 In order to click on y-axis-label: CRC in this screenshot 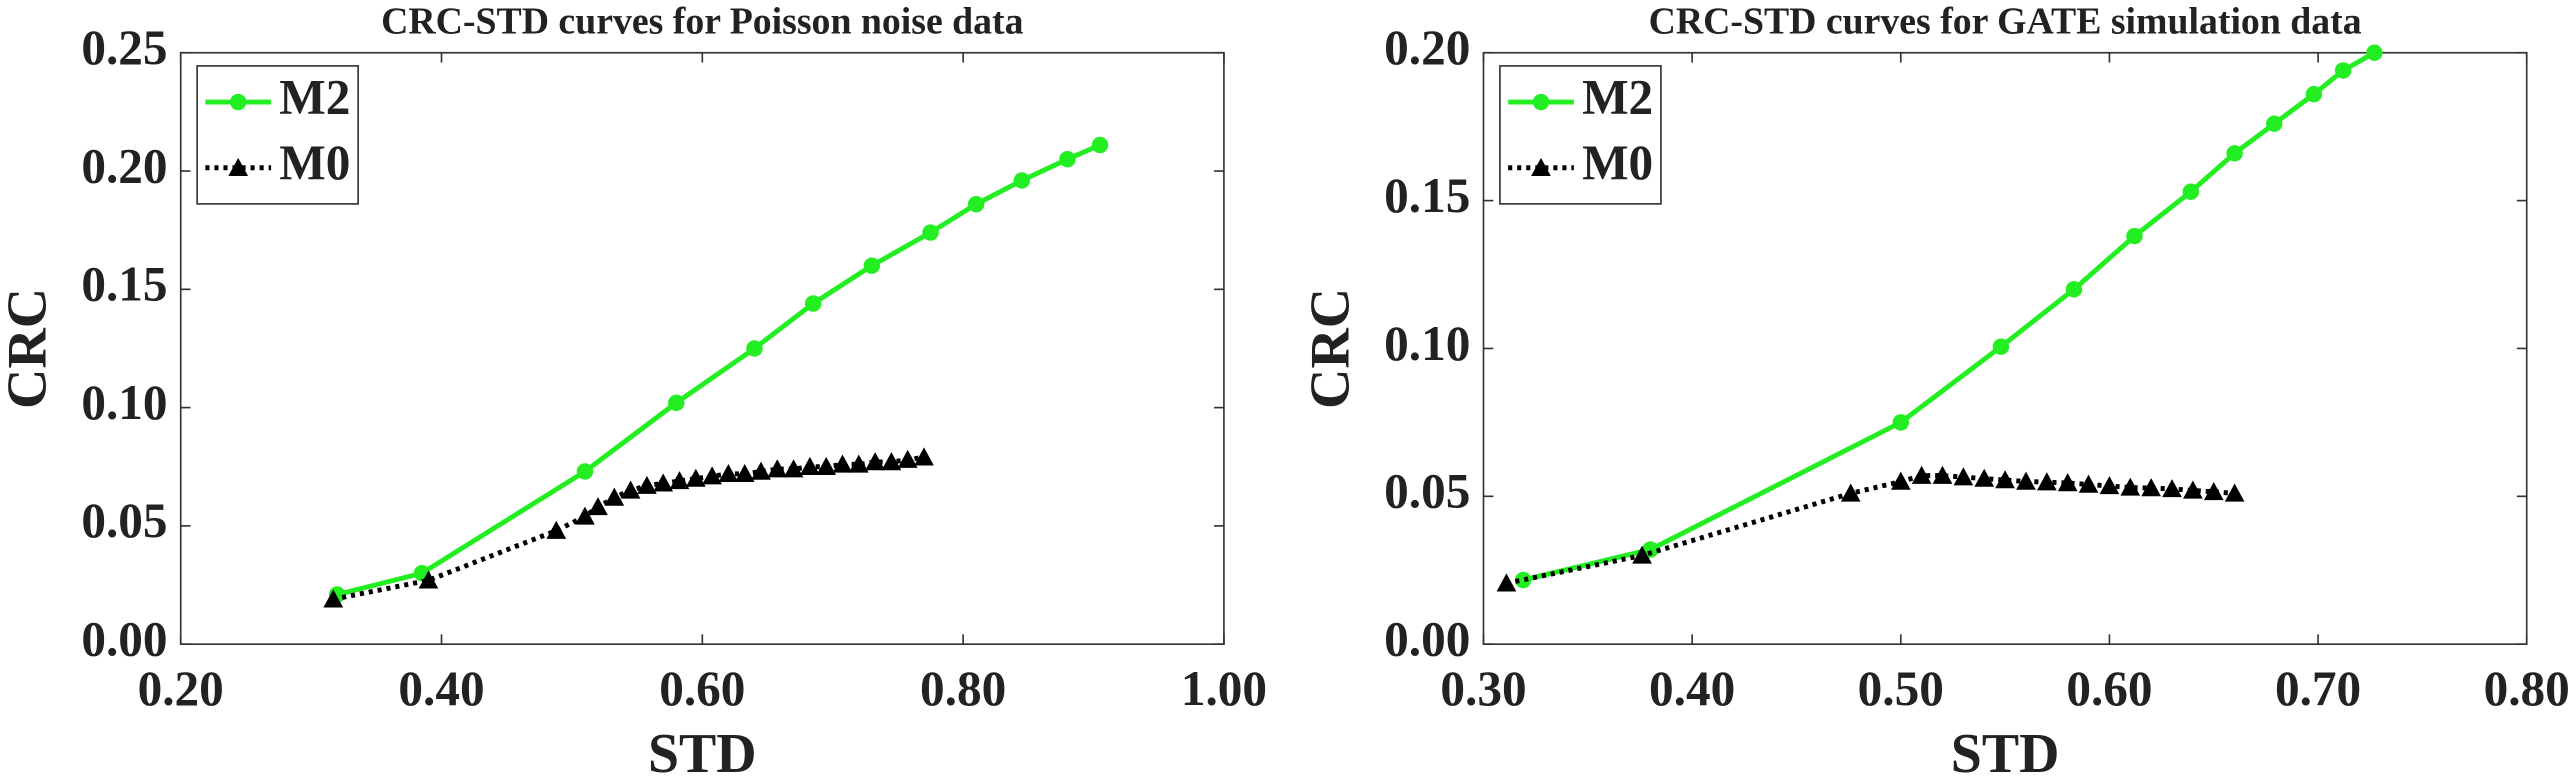, I will do `click(1330, 348)`.